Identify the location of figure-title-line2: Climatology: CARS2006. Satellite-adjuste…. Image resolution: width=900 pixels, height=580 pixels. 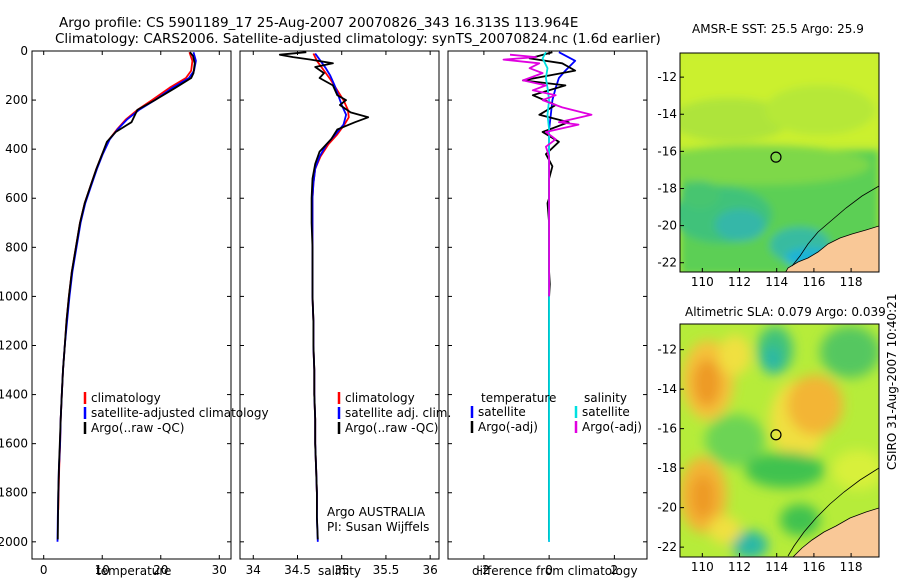
(358, 39).